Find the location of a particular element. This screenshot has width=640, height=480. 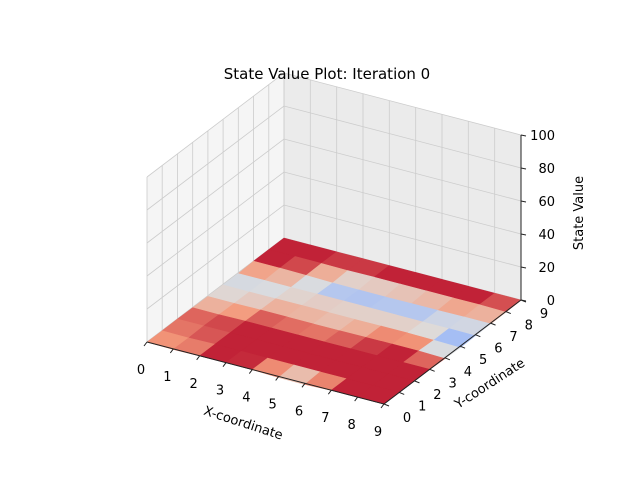

x-tick-label: 6 is located at coordinates (299, 411).